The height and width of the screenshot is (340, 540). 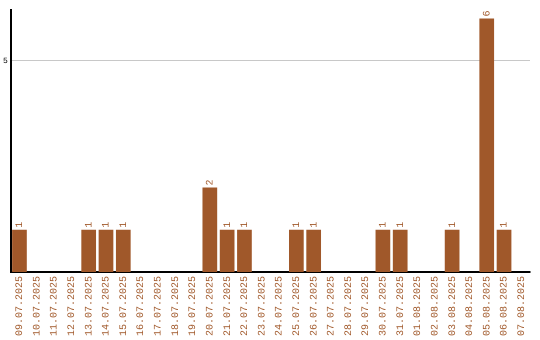 What do you see at coordinates (246, 306) in the screenshot?
I see `x-tick-label: 22.07.2025` at bounding box center [246, 306].